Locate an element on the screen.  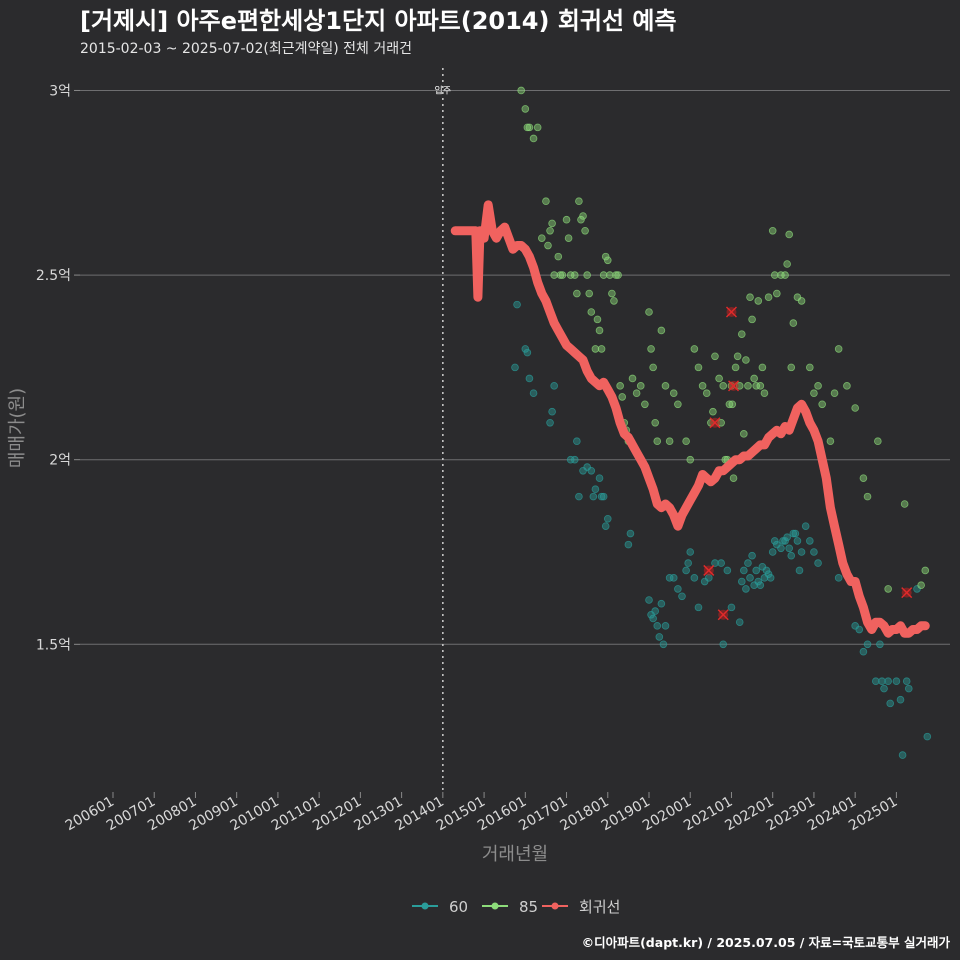
outlier-markers is located at coordinates (808, 463).